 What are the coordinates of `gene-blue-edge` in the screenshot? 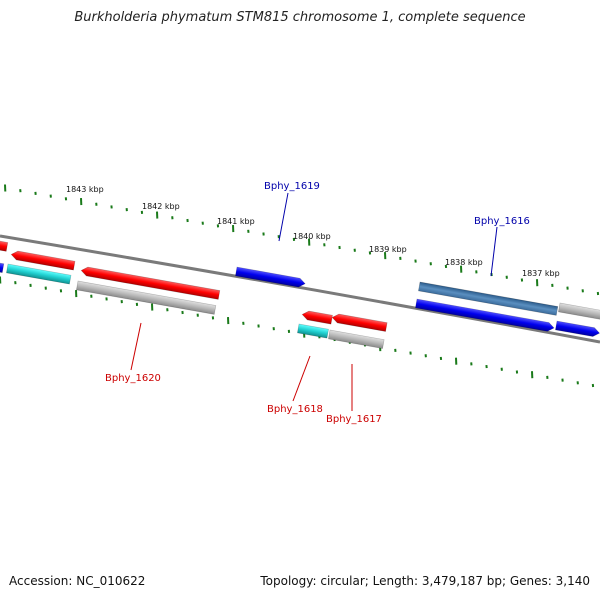 It's located at (2, 267).